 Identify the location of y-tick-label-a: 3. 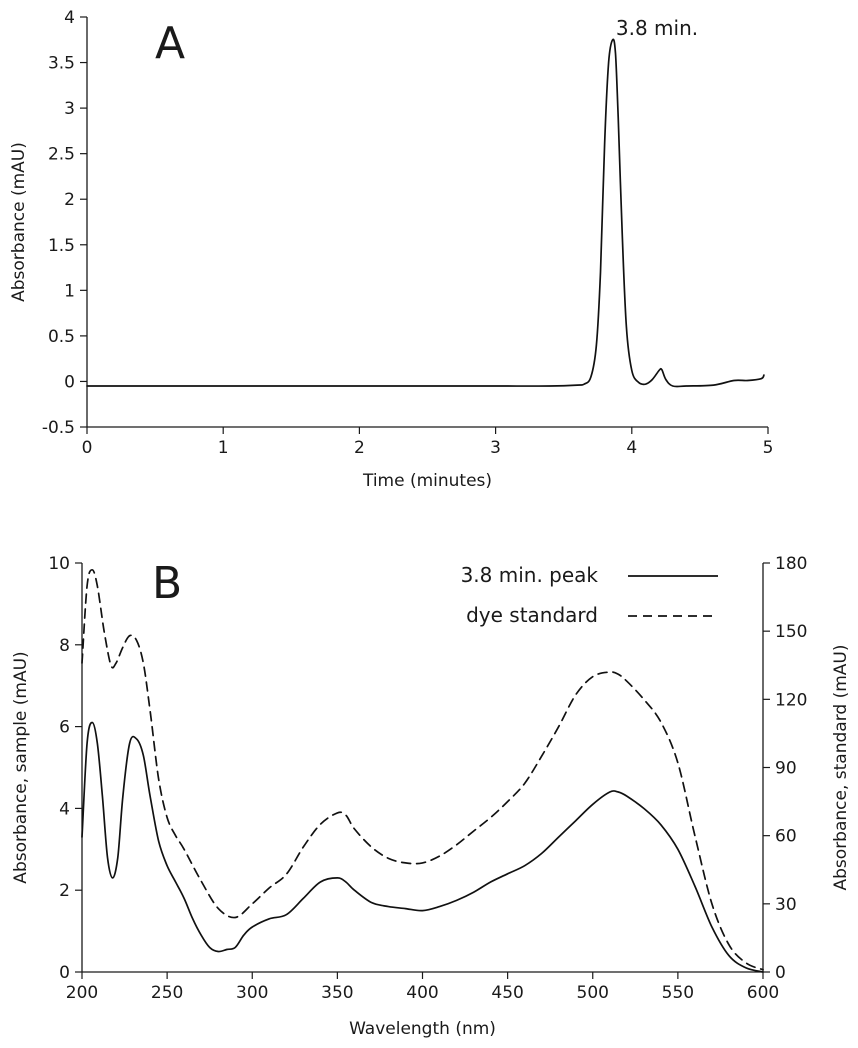
(69, 109).